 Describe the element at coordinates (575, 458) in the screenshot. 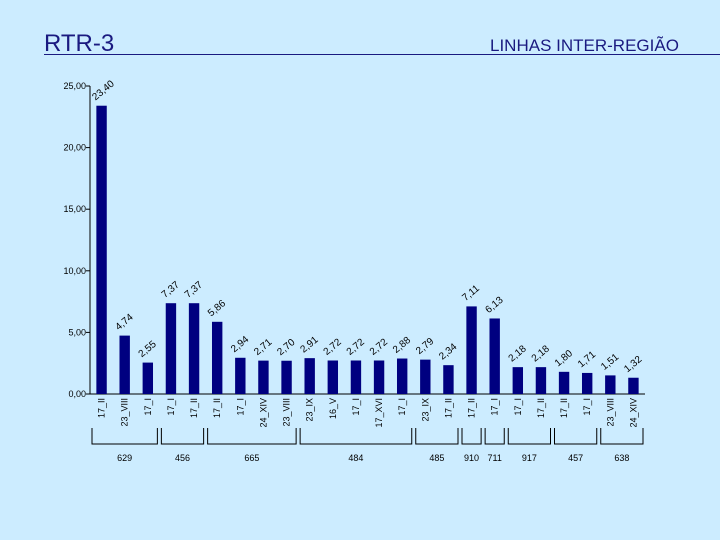

I see `group-label: 457` at that location.